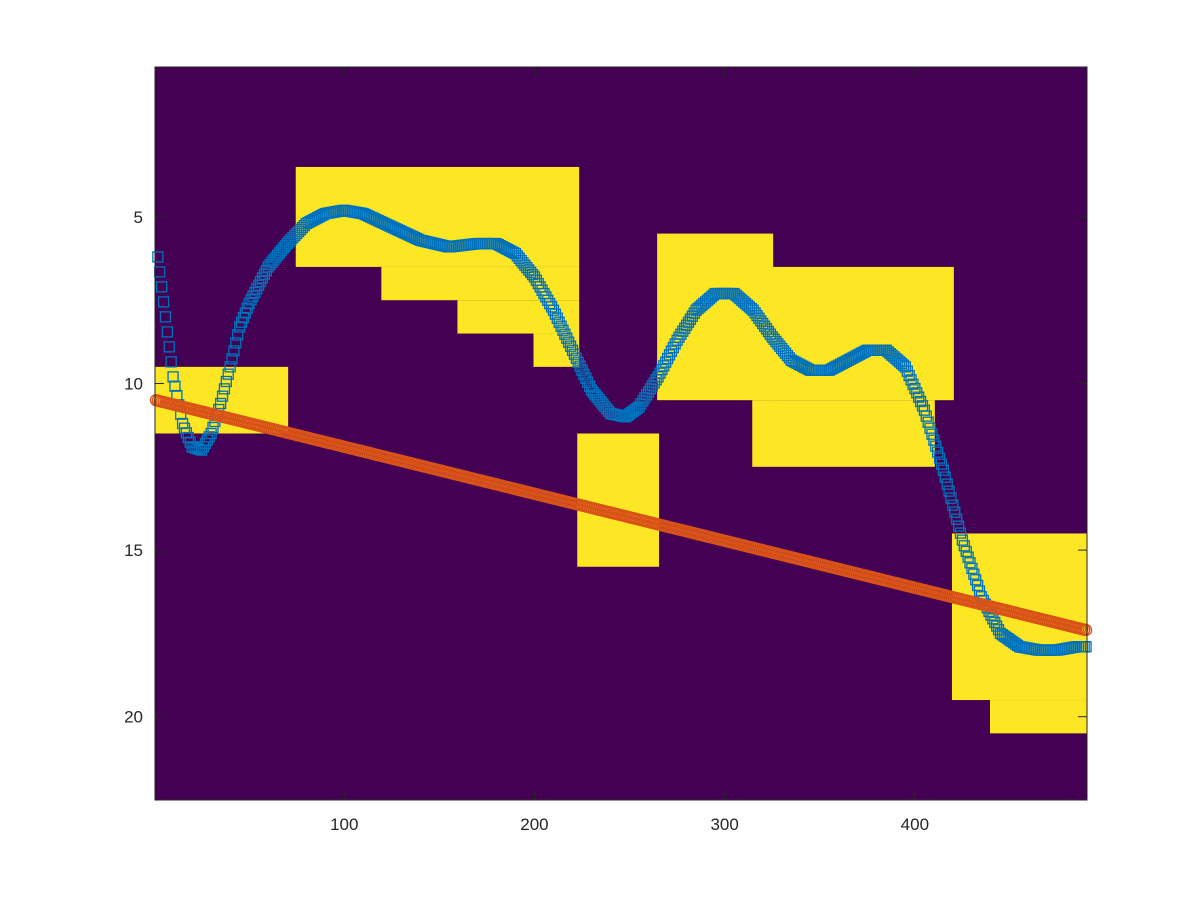 The width and height of the screenshot is (1200, 900). I want to click on y-tick-label: 20, so click(133, 717).